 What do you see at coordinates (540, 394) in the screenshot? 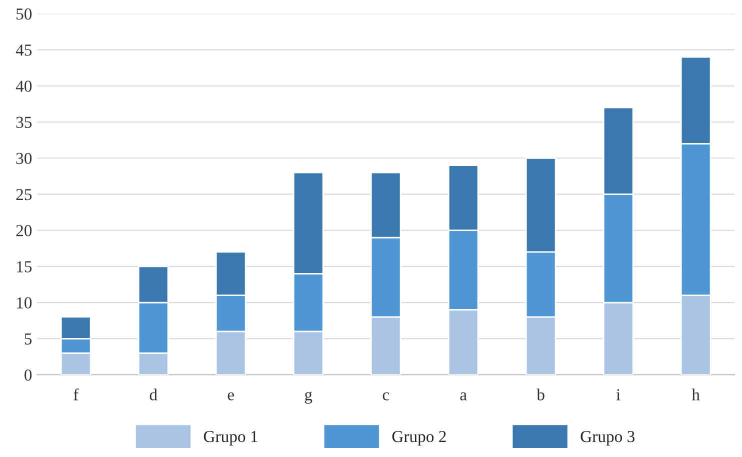
I see `x-tick-label: b` at bounding box center [540, 394].